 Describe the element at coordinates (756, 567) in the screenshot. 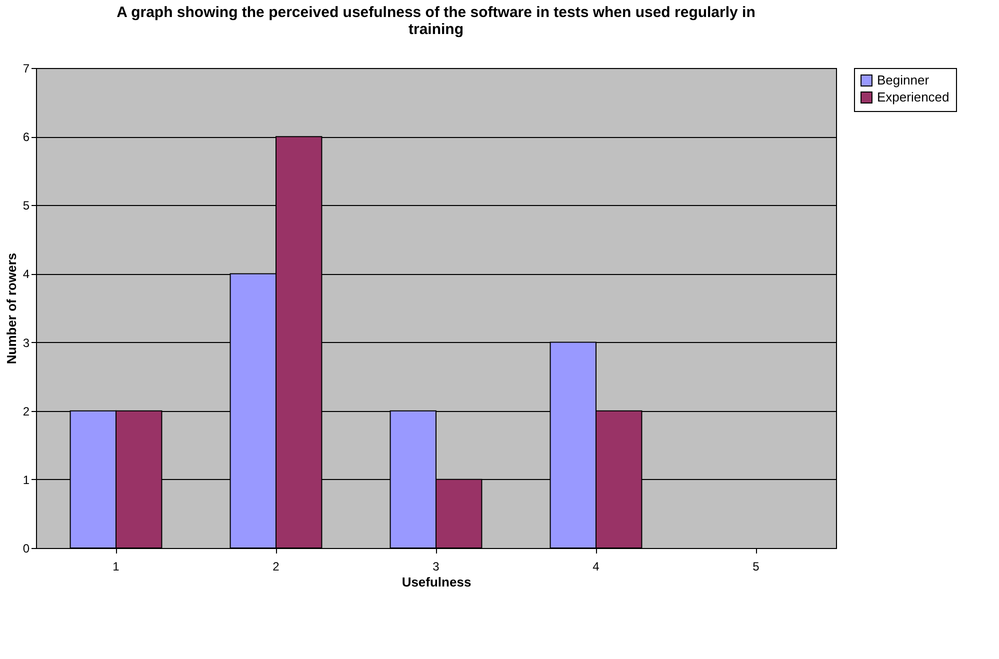

I see `x-tick-label: 5` at that location.